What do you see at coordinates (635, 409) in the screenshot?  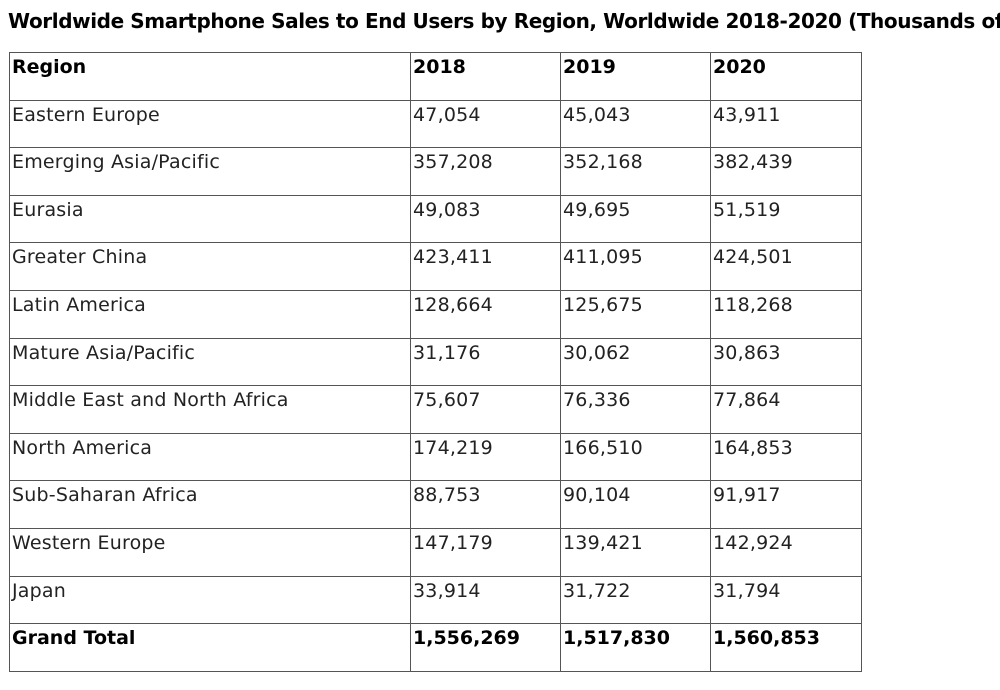 I see `value-2019-cell: 76,336` at bounding box center [635, 409].